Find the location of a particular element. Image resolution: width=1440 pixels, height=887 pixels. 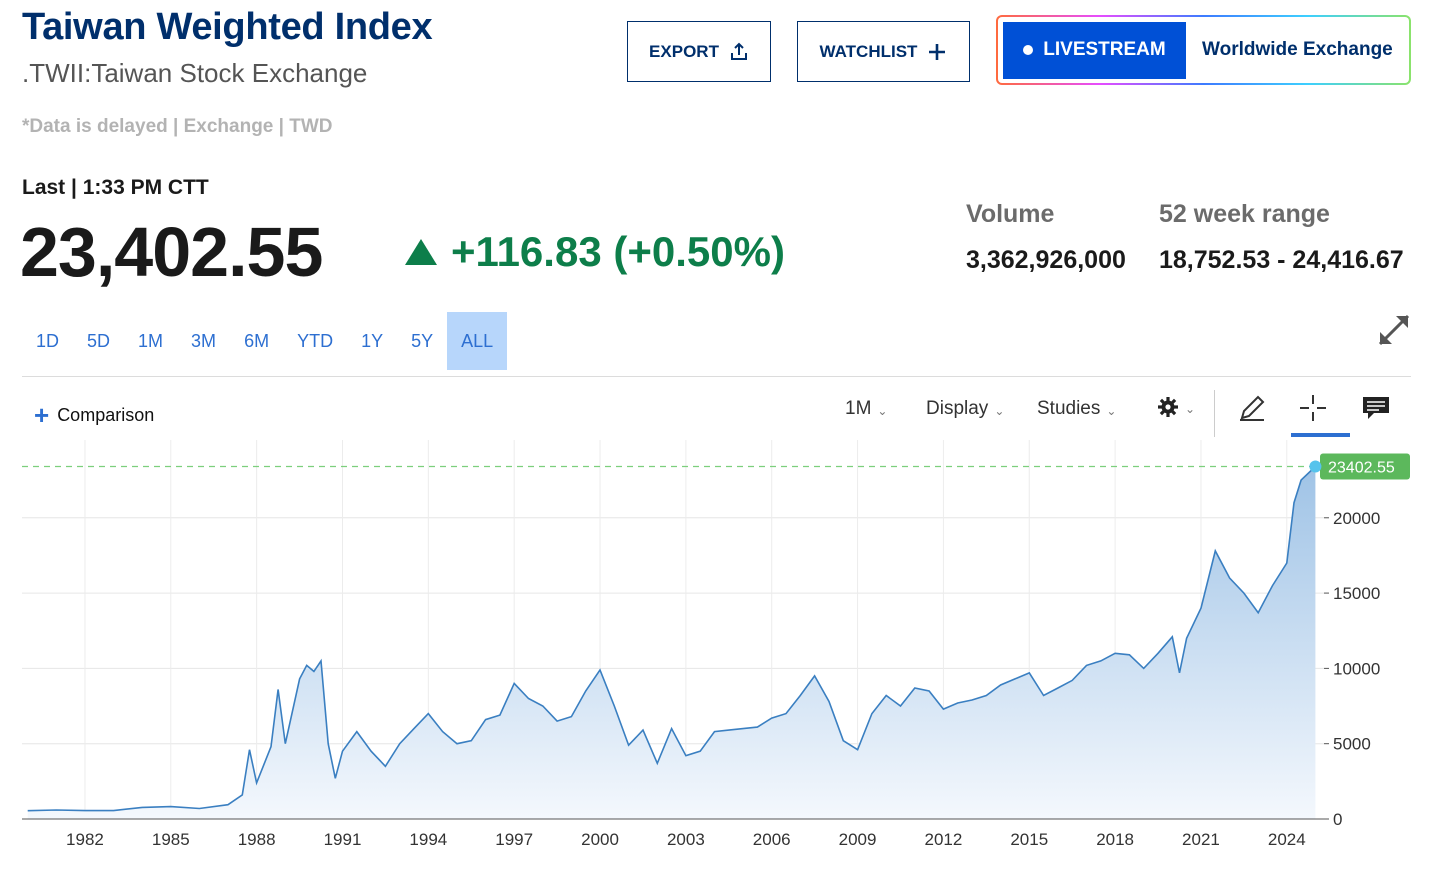

x-tick-label-1: 1985 is located at coordinates (171, 839).